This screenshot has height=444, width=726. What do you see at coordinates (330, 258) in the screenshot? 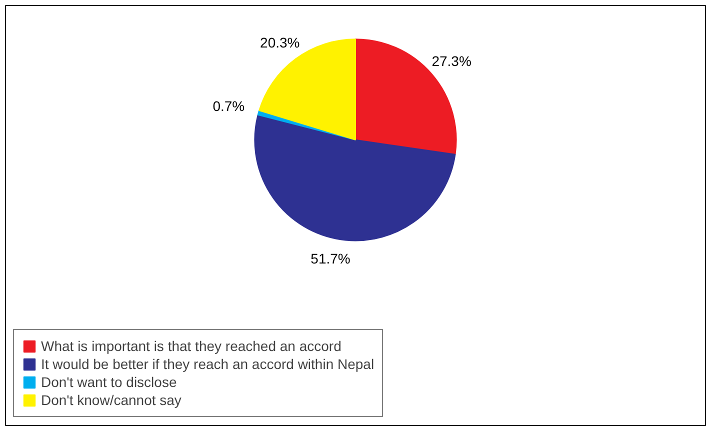
I see `data-label: 51.7%` at bounding box center [330, 258].